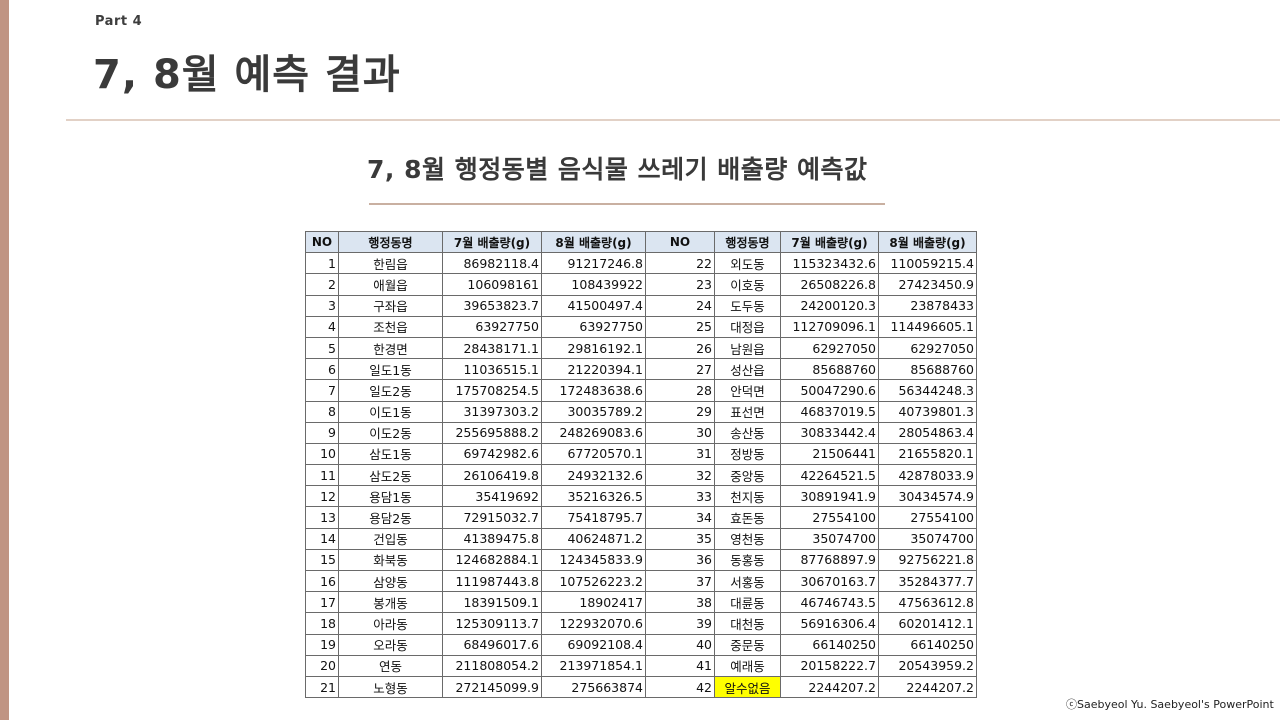 The width and height of the screenshot is (1280, 720). Describe the element at coordinates (927, 284) in the screenshot. I see `august-value-cell: 27423450.9` at that location.